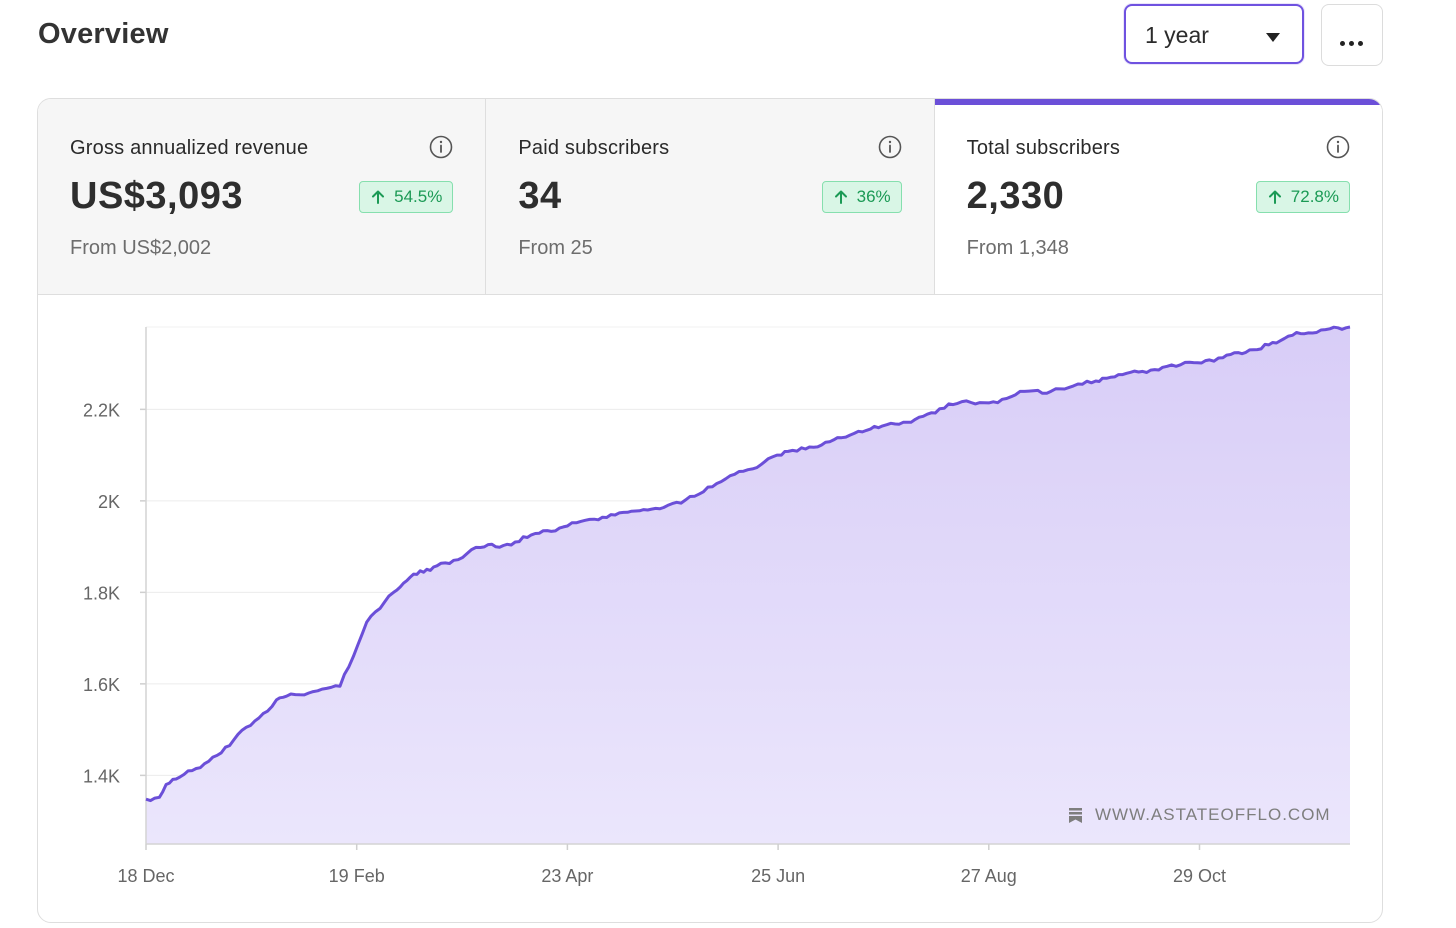  Describe the element at coordinates (189, 148) in the screenshot. I see `metric-label: Gross annualized revenue` at that location.